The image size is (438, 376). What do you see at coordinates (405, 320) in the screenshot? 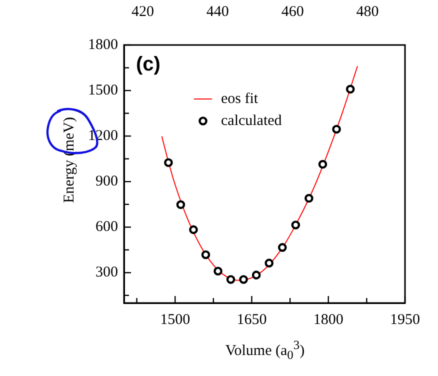
I see `x-tick-label: 1950` at bounding box center [405, 320].